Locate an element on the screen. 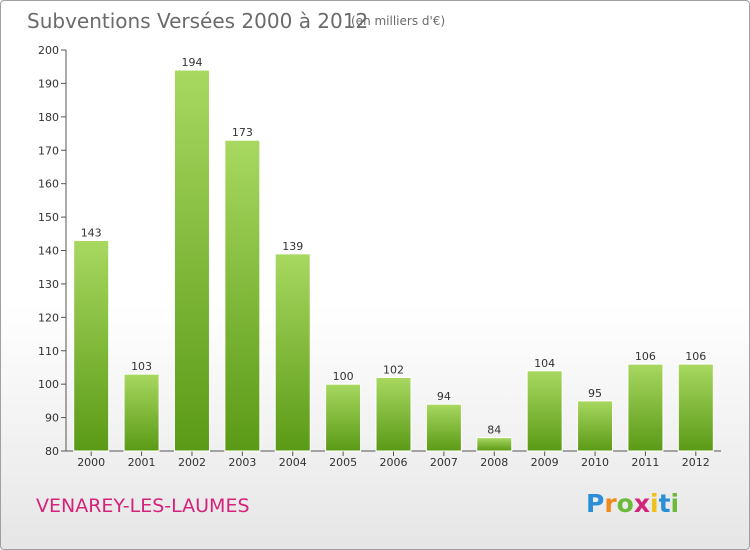  x-tick-label: 2007 is located at coordinates (444, 462).